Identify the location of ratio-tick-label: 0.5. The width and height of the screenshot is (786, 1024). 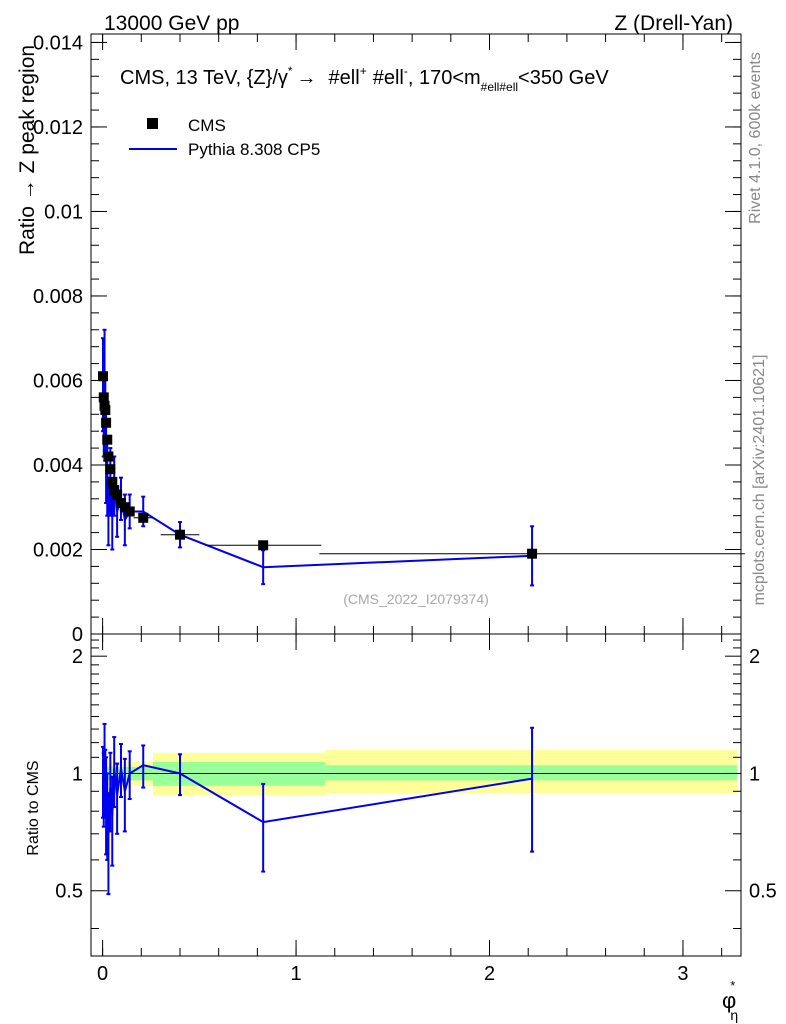
(69, 892).